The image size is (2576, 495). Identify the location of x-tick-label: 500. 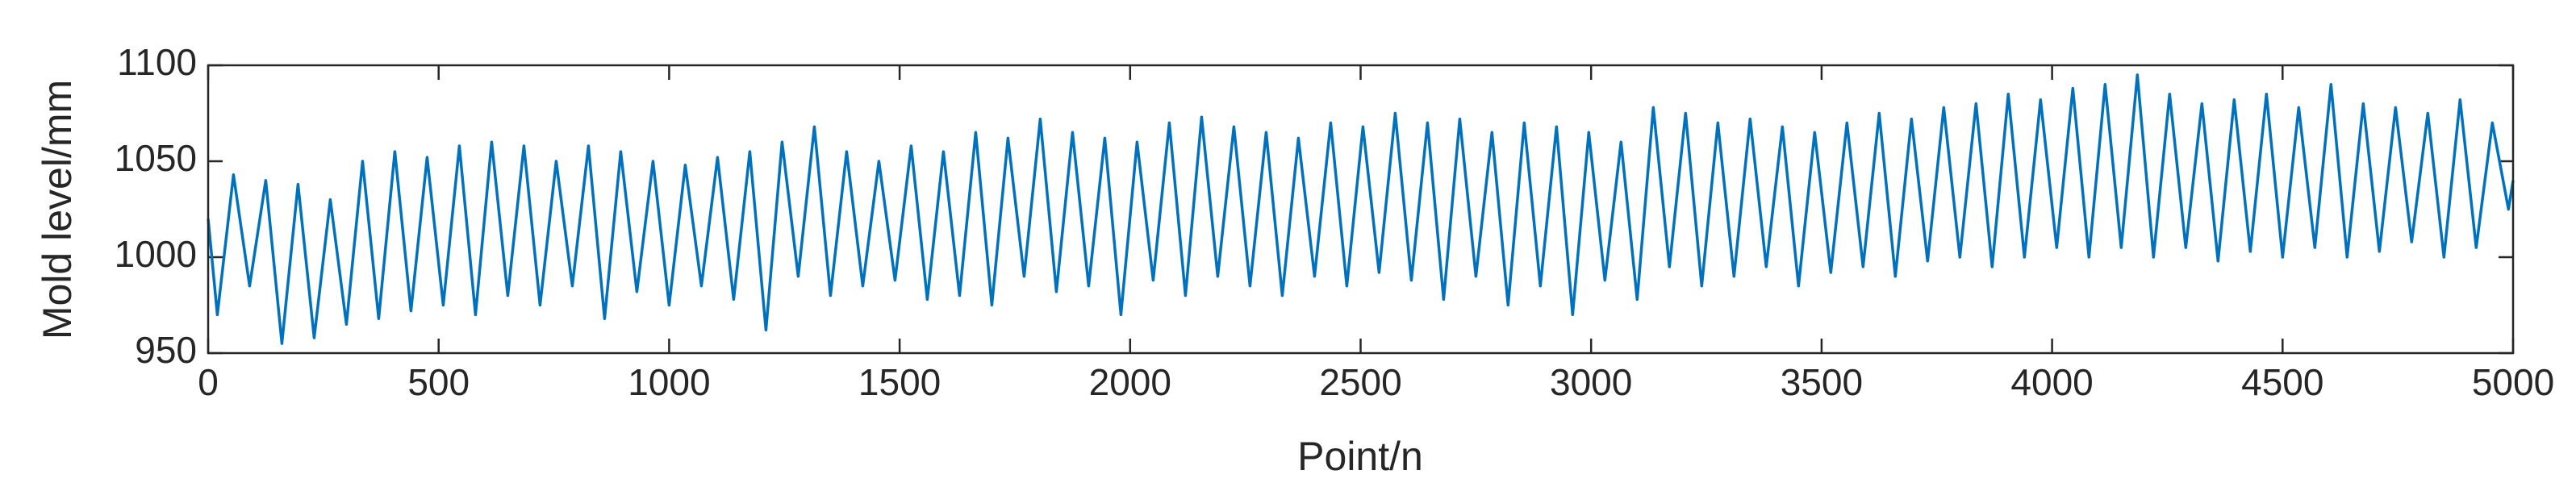
(439, 382).